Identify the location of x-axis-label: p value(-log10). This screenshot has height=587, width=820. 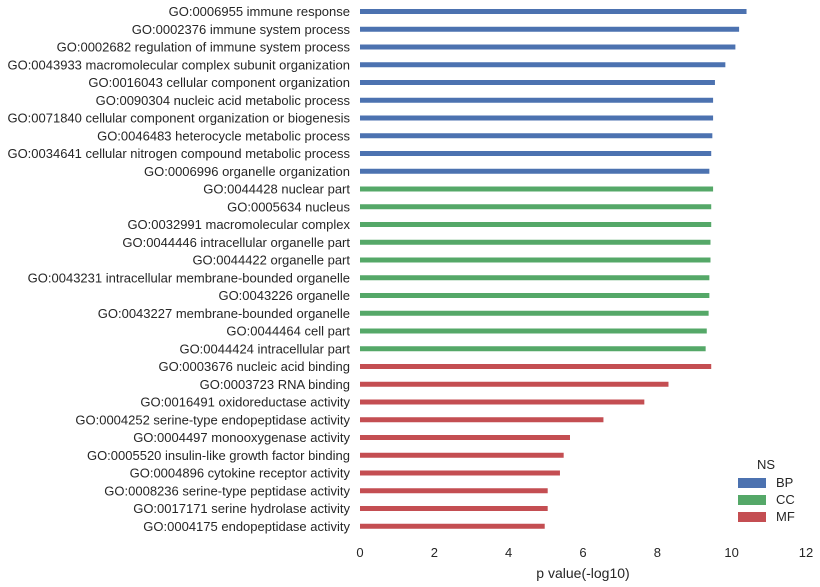
(582, 573).